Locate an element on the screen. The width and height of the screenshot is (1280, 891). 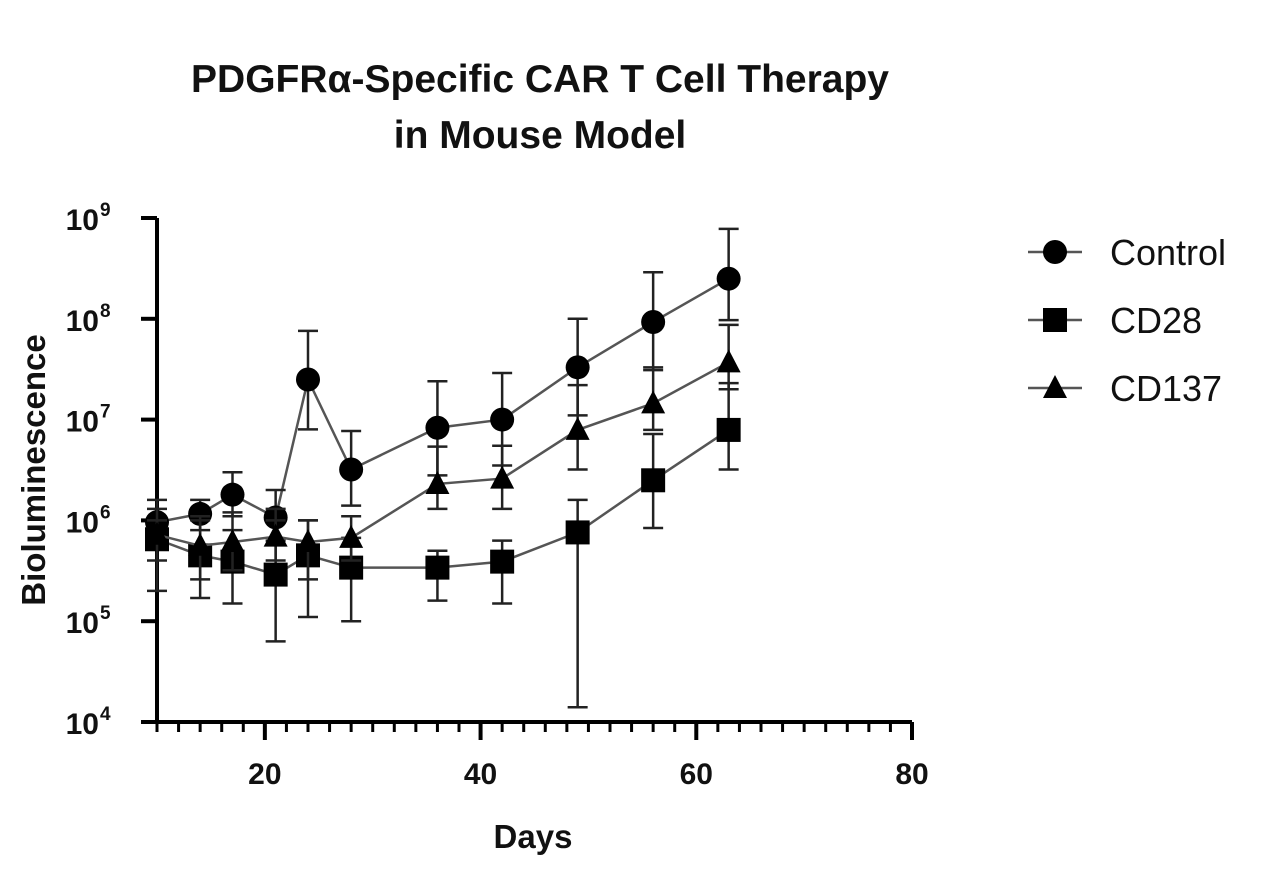
legend-item-cd137: CD137 is located at coordinates (1125, 388).